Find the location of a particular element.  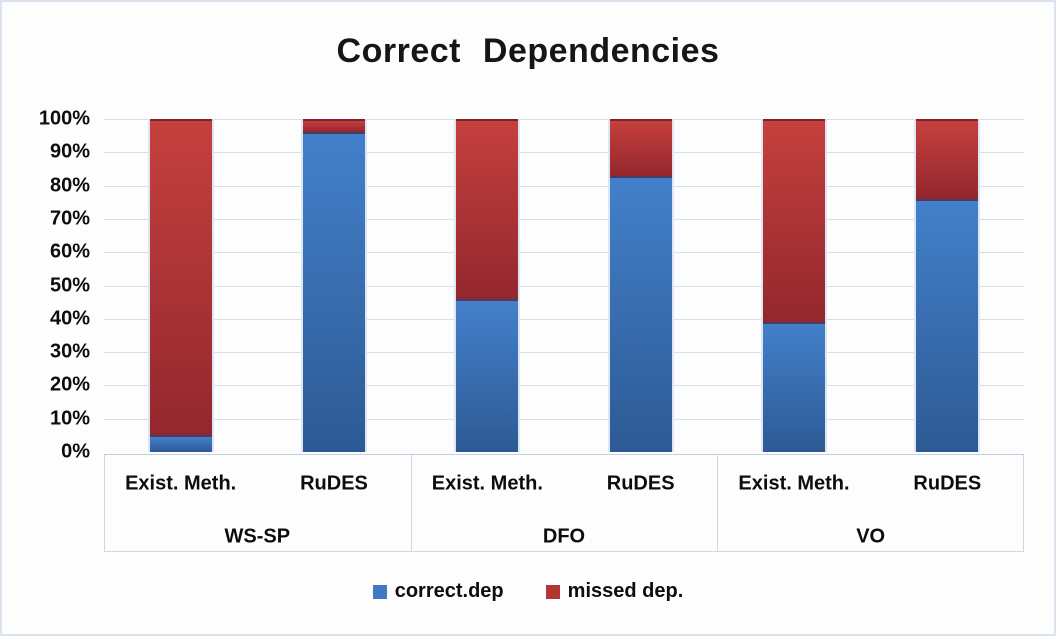

group-label: VO is located at coordinates (871, 536).